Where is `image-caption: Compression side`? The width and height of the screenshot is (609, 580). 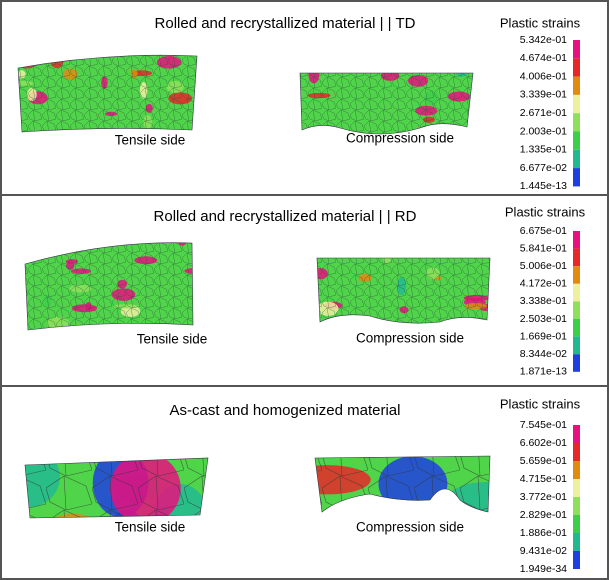
image-caption: Compression side is located at coordinates (410, 338).